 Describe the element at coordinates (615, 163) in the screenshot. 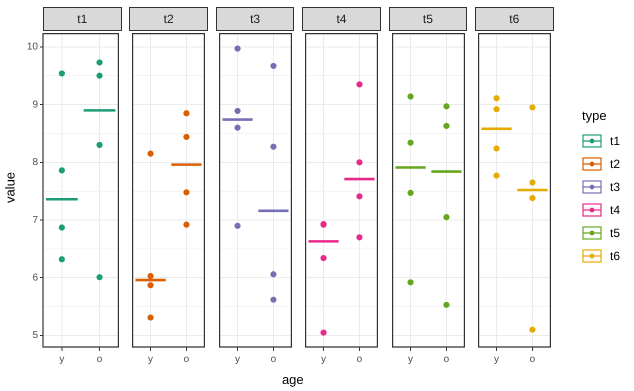

I see `legend-label: t2` at that location.